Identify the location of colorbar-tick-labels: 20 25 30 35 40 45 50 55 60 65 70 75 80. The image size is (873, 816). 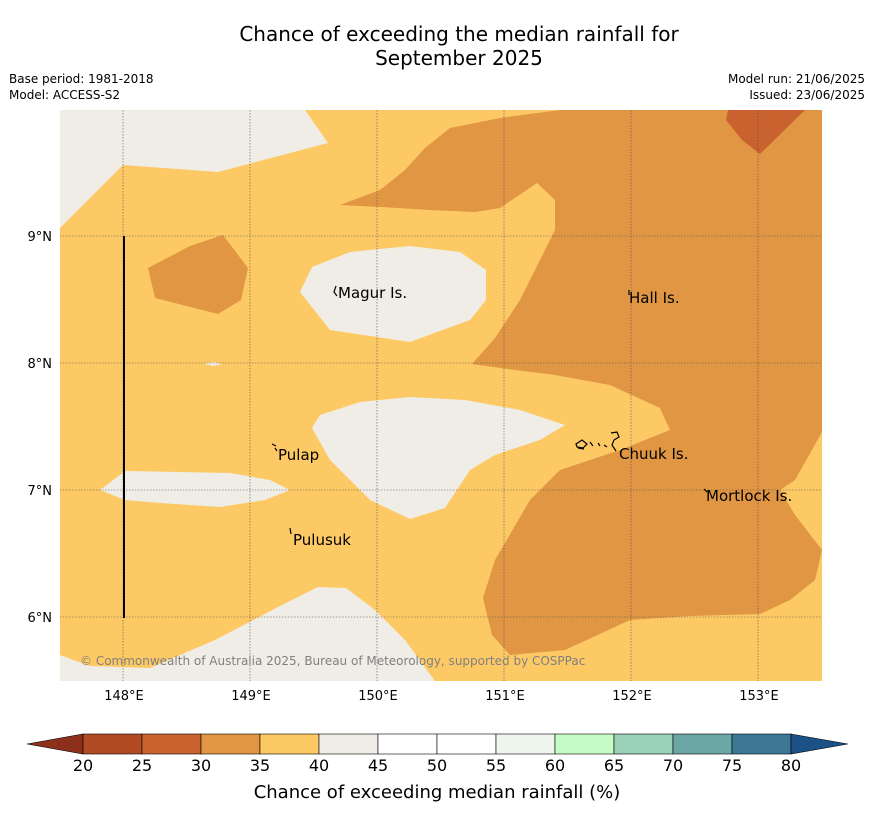
(437, 765).